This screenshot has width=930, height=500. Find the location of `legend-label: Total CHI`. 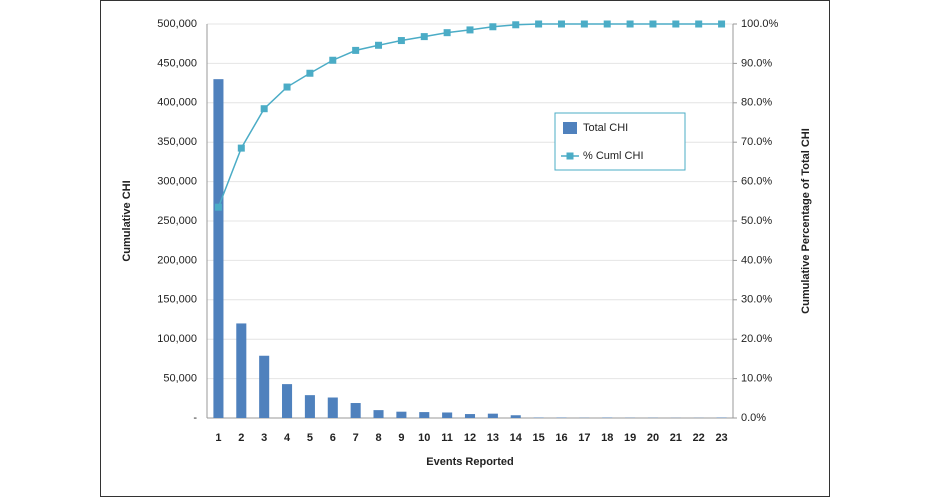

legend-label: Total CHI is located at coordinates (605, 128).